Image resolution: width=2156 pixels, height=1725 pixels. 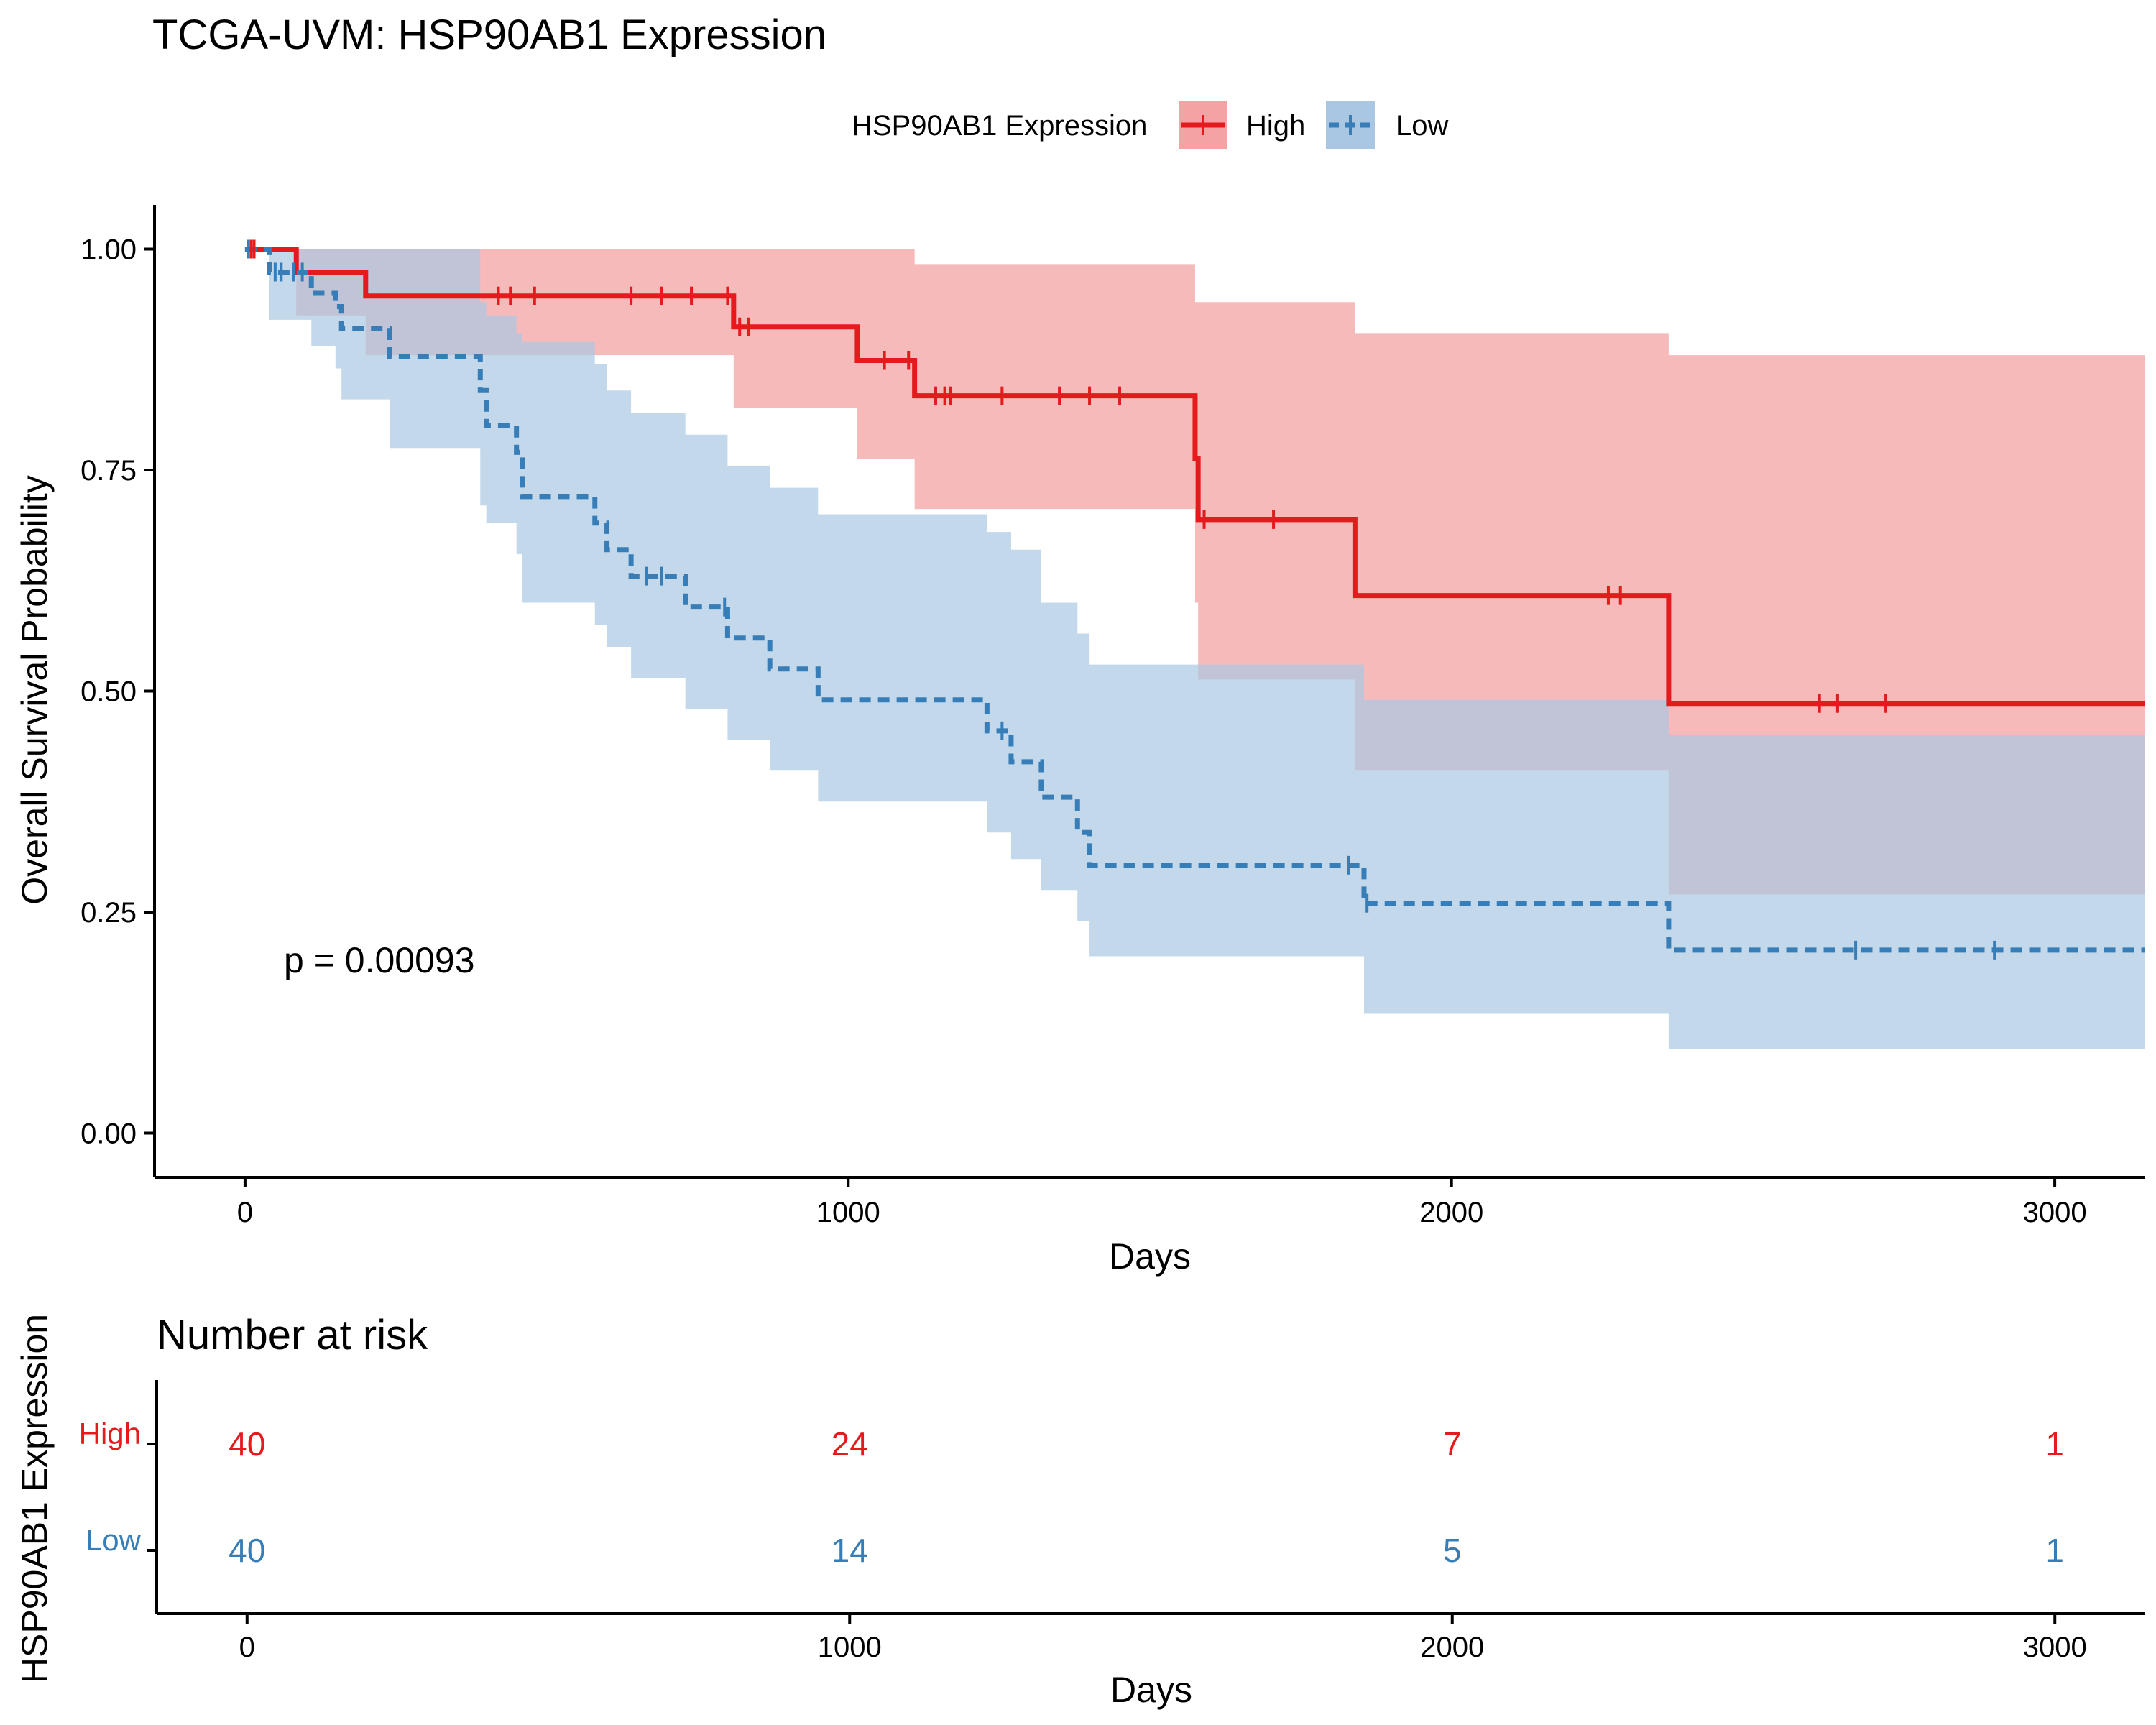 I want to click on risk-x-tick-label: 0, so click(x=247, y=1647).